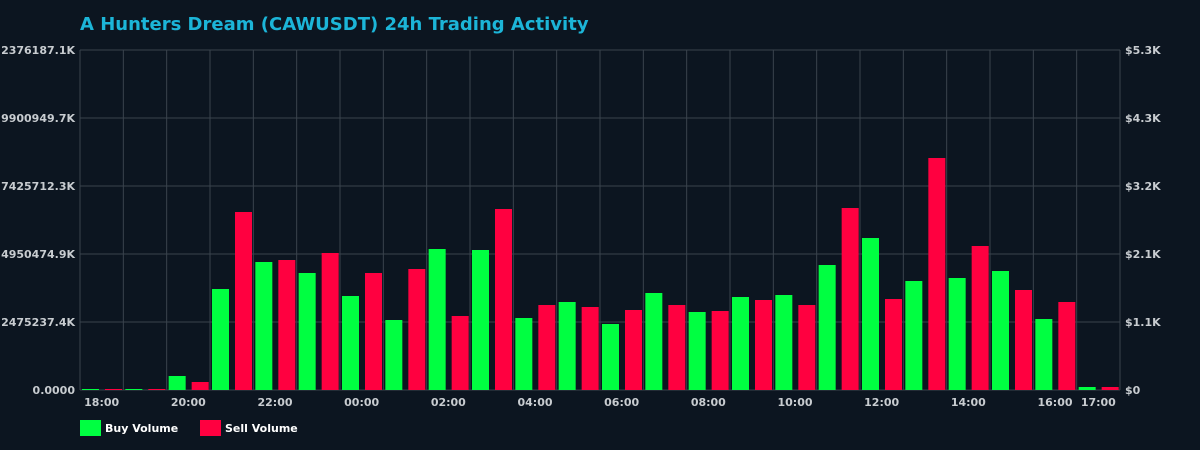 The image size is (1200, 450). I want to click on x-tick-label: 02:00, so click(448, 402).